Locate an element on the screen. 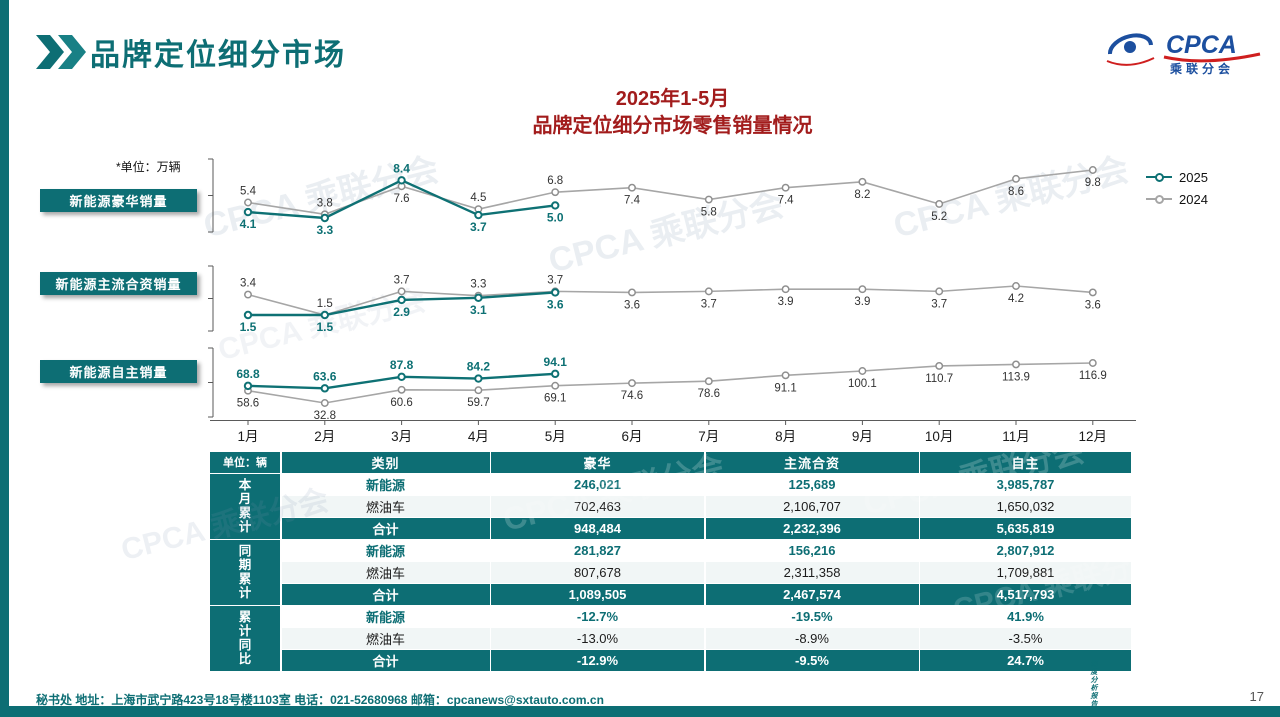  value-label-2024: 60.6 is located at coordinates (401, 403).